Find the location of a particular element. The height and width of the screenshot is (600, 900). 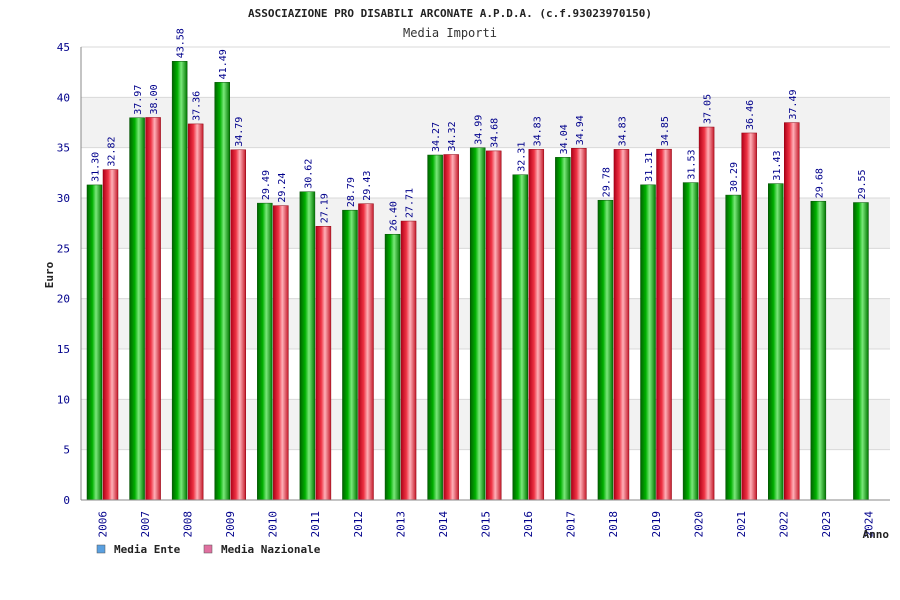

data-label: 26.40 is located at coordinates (394, 216).